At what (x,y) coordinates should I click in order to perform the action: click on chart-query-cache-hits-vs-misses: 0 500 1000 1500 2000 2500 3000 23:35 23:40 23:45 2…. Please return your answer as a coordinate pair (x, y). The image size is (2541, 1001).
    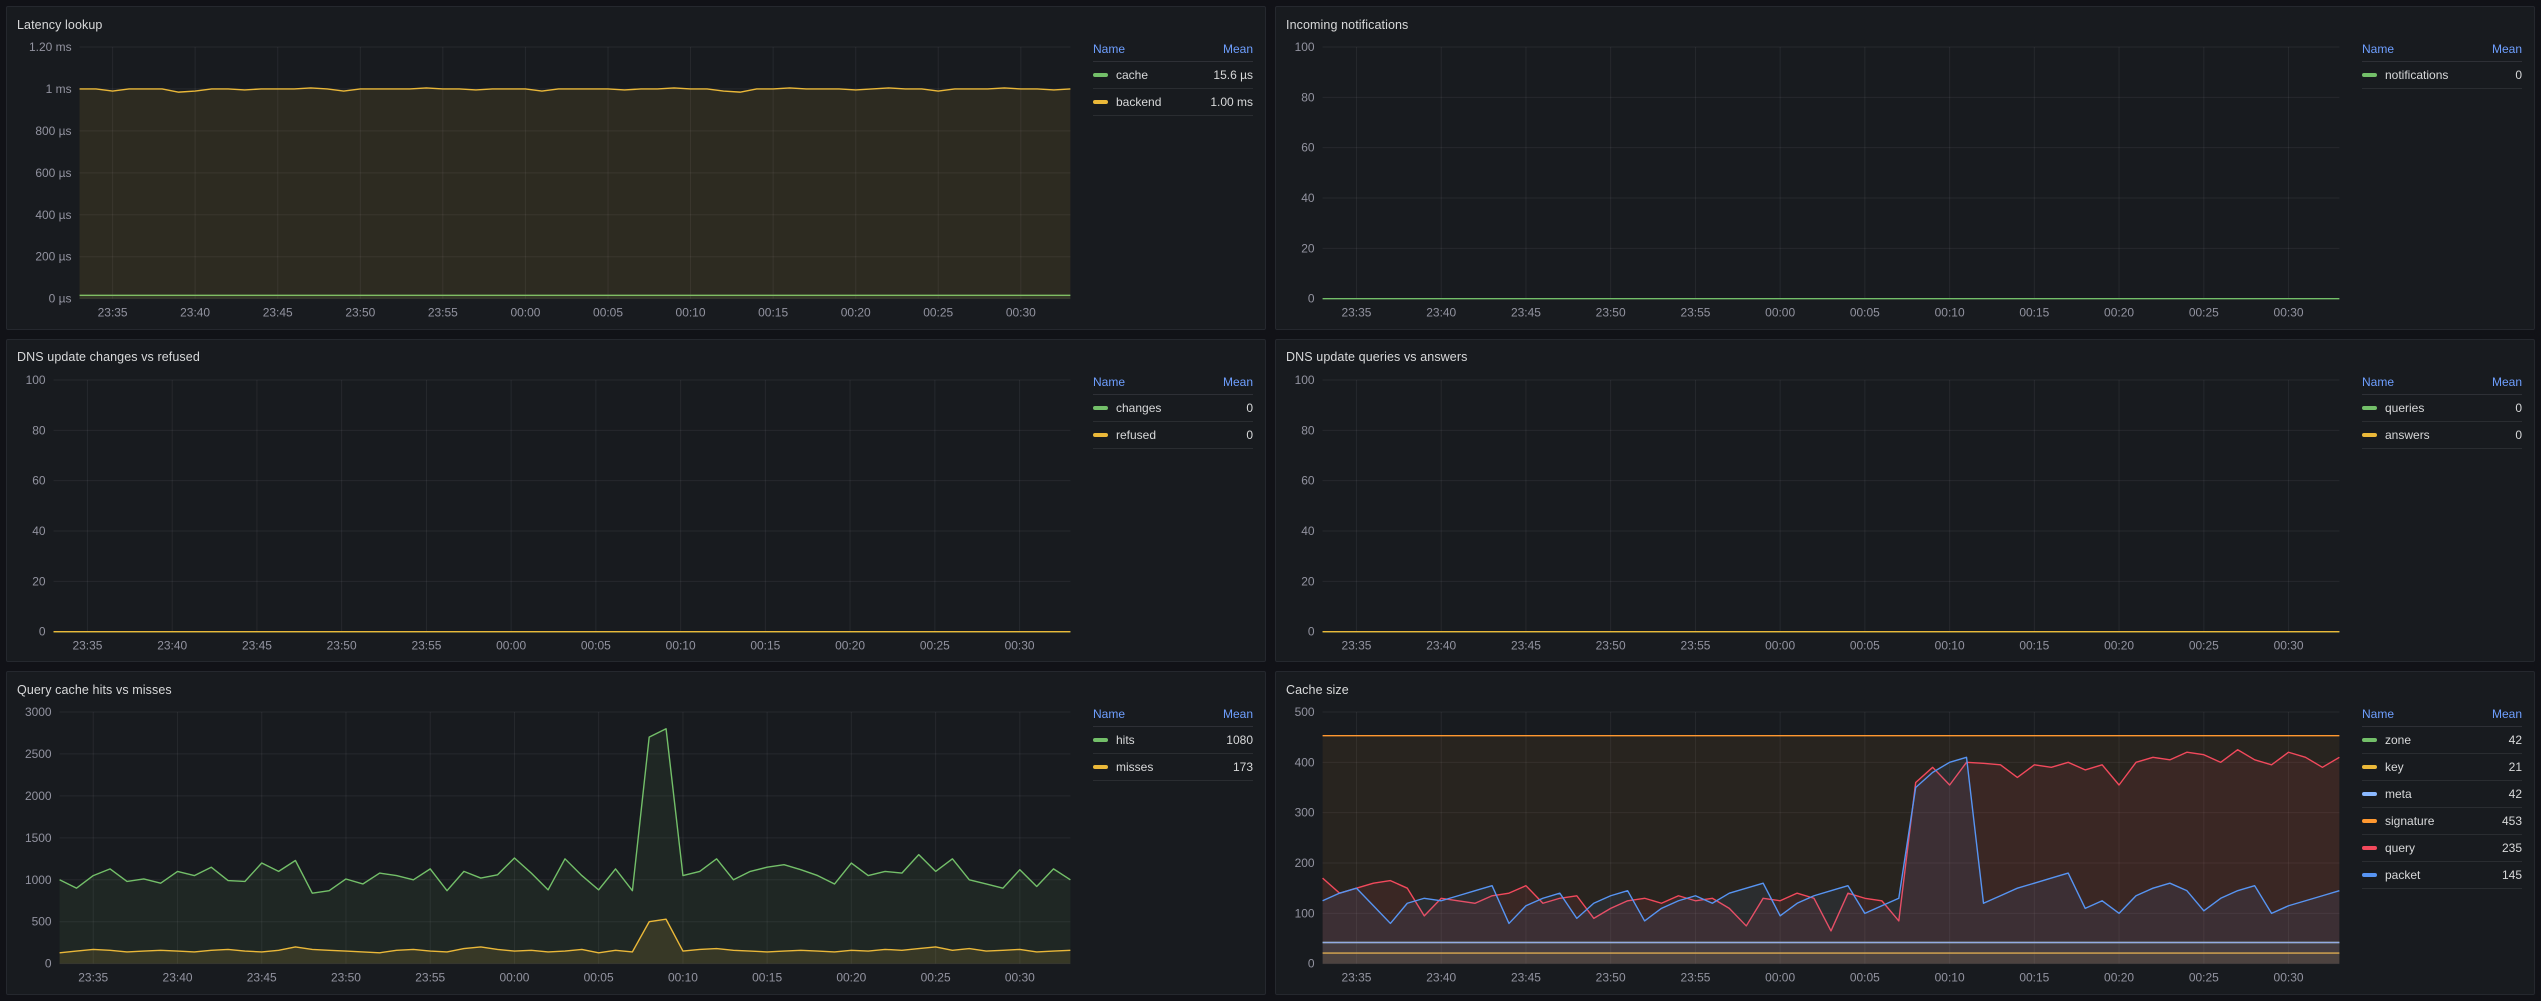
    Looking at the image, I should click on (550, 844).